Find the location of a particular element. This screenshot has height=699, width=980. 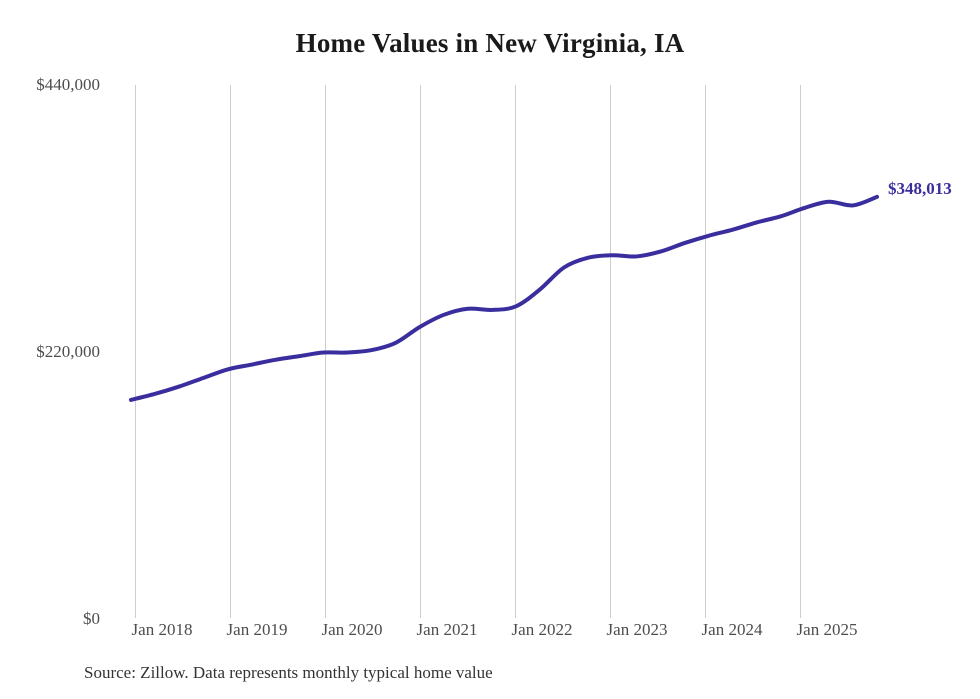

y-axis-tick-top: $440,000 is located at coordinates (50, 85).